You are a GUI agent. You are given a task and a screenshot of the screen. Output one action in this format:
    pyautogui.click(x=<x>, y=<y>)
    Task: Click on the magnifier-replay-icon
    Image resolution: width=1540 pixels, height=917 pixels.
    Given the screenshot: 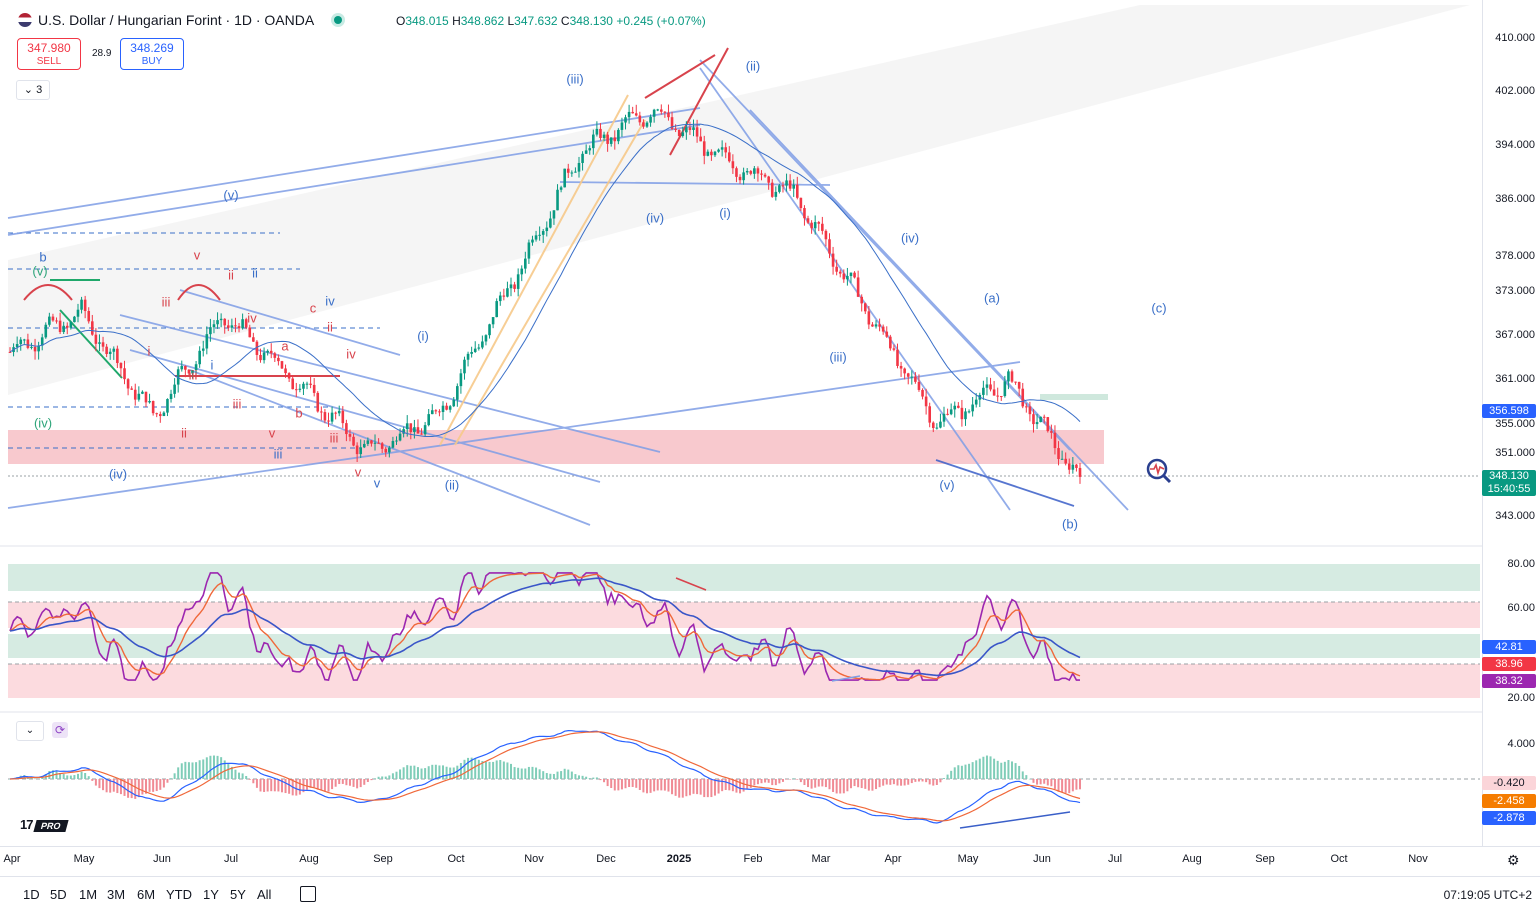 What is the action you would take?
    pyautogui.click(x=1159, y=471)
    